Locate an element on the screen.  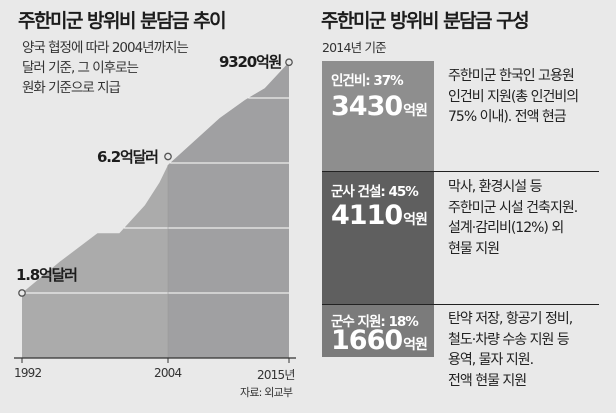
right-subtitle: 2014년 기준 is located at coordinates (354, 47).